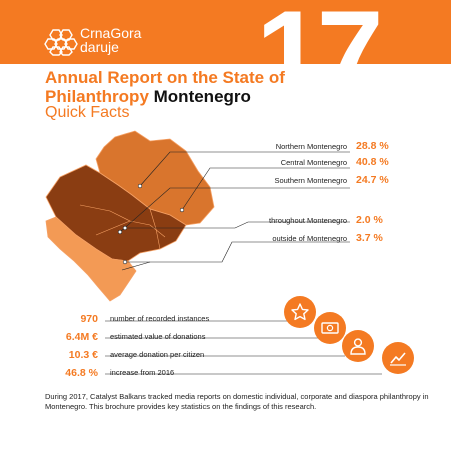 The image size is (451, 451). I want to click on brand-name: CrnaGora daruje, so click(110, 40).